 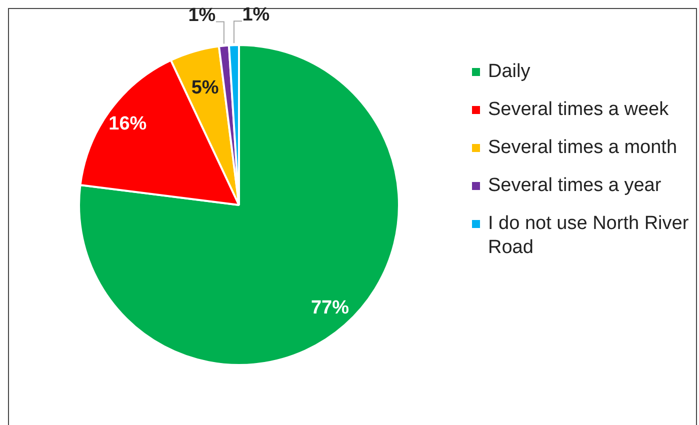 What do you see at coordinates (330, 307) in the screenshot?
I see `data-label: 77%` at bounding box center [330, 307].